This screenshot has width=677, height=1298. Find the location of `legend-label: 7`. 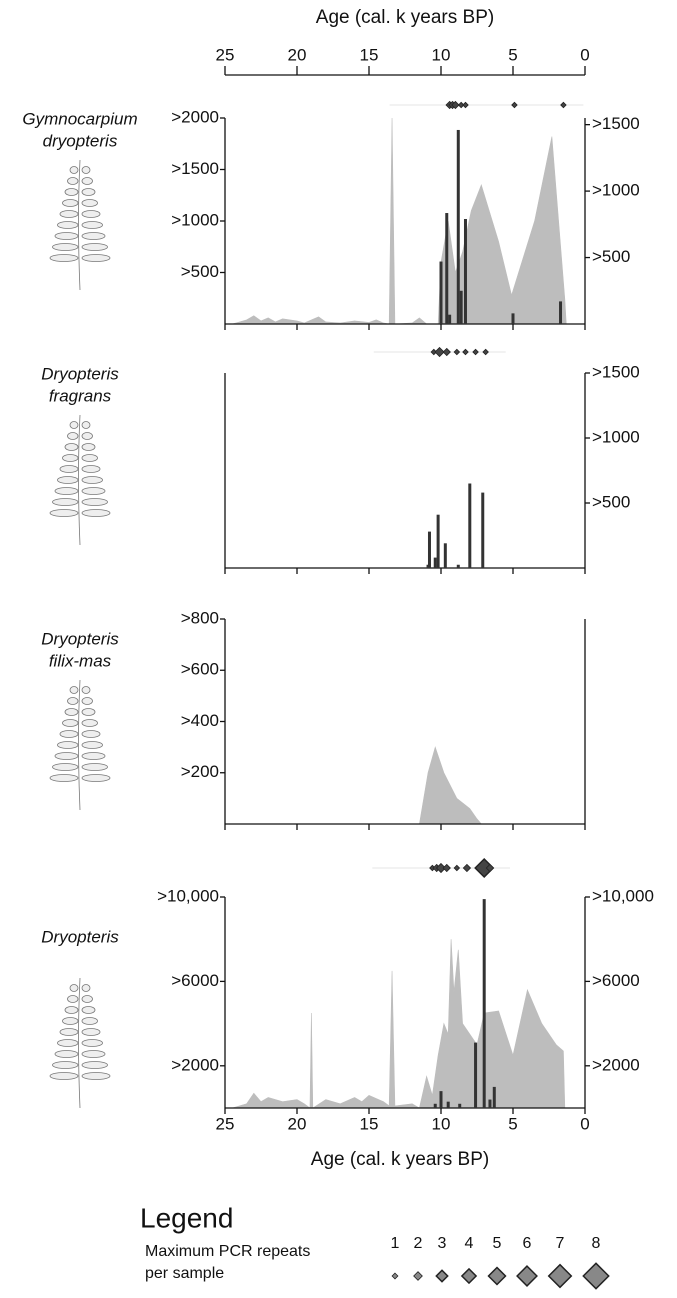

legend-label: 7 is located at coordinates (560, 1243).